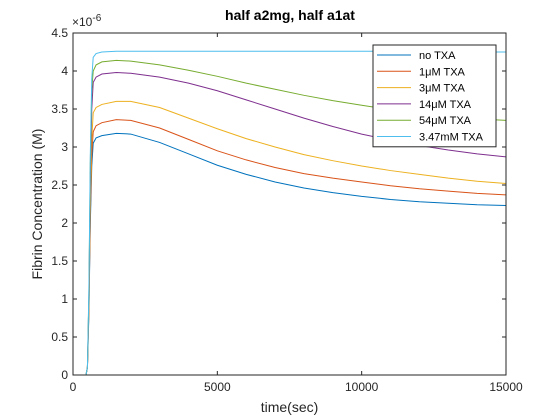 This screenshot has height=420, width=560. Describe the element at coordinates (59, 33) in the screenshot. I see `y-tick-label: 4.5` at that location.